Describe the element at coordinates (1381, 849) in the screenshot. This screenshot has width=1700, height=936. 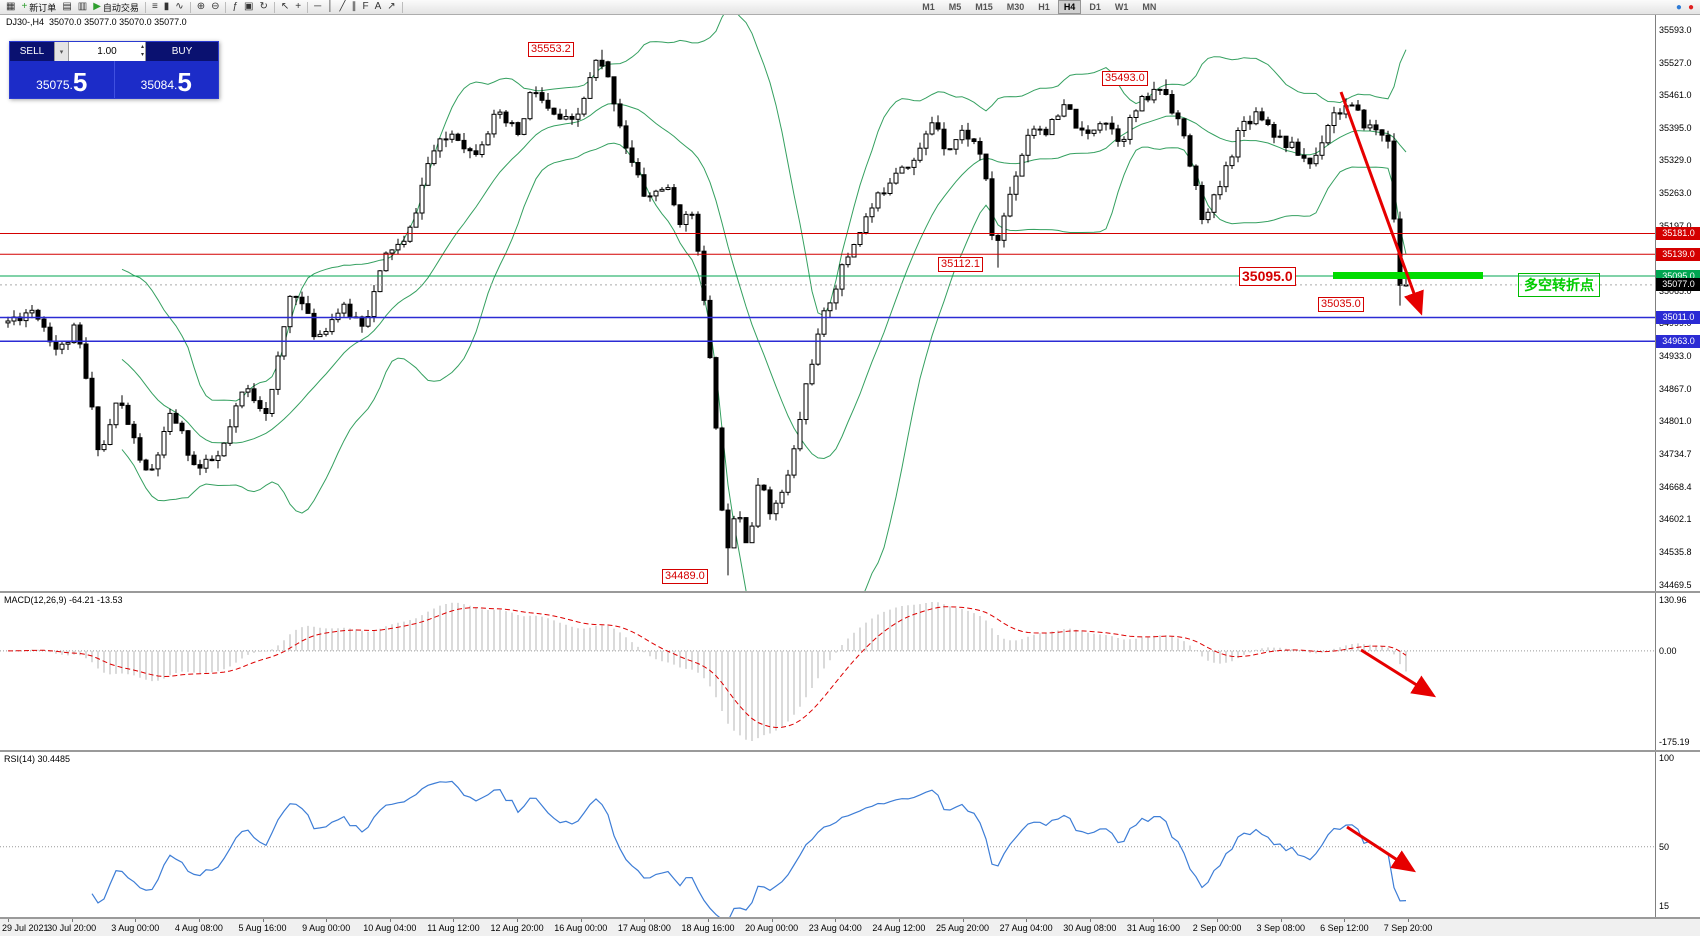
I see `rsi-down-arrow` at that location.